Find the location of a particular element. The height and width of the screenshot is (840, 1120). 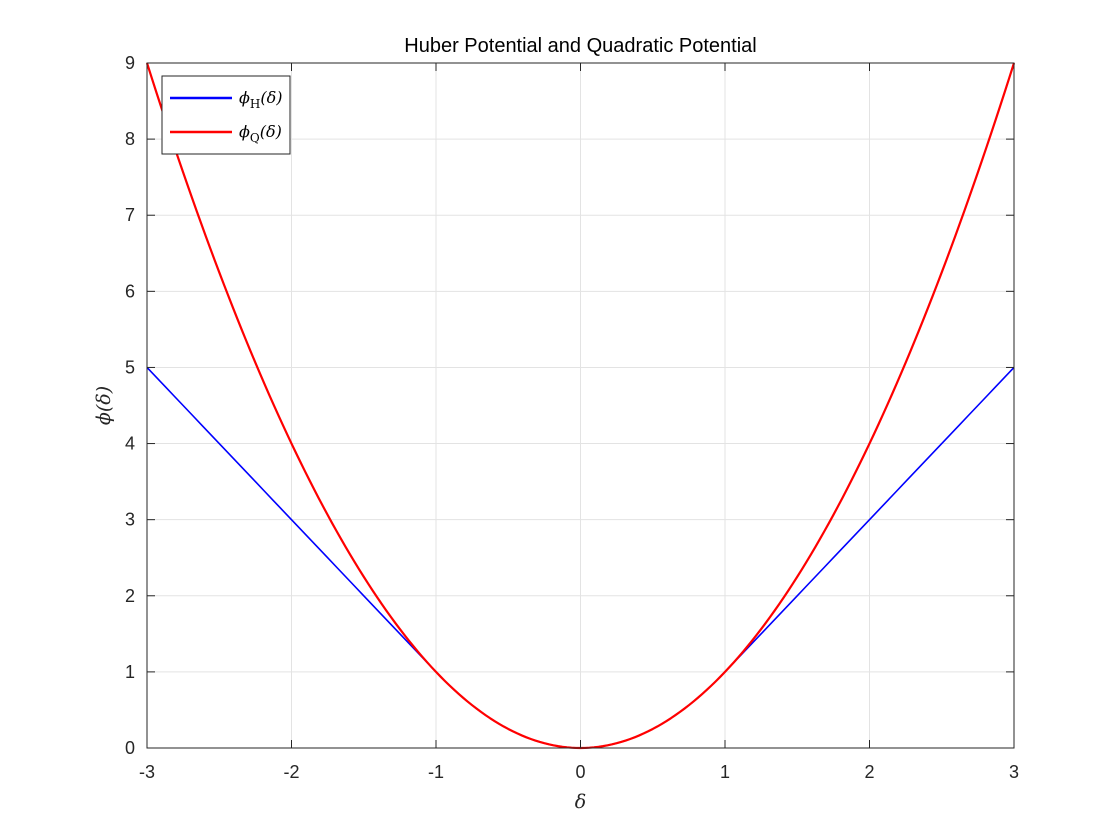

x-tick-label: 3 is located at coordinates (1014, 772).